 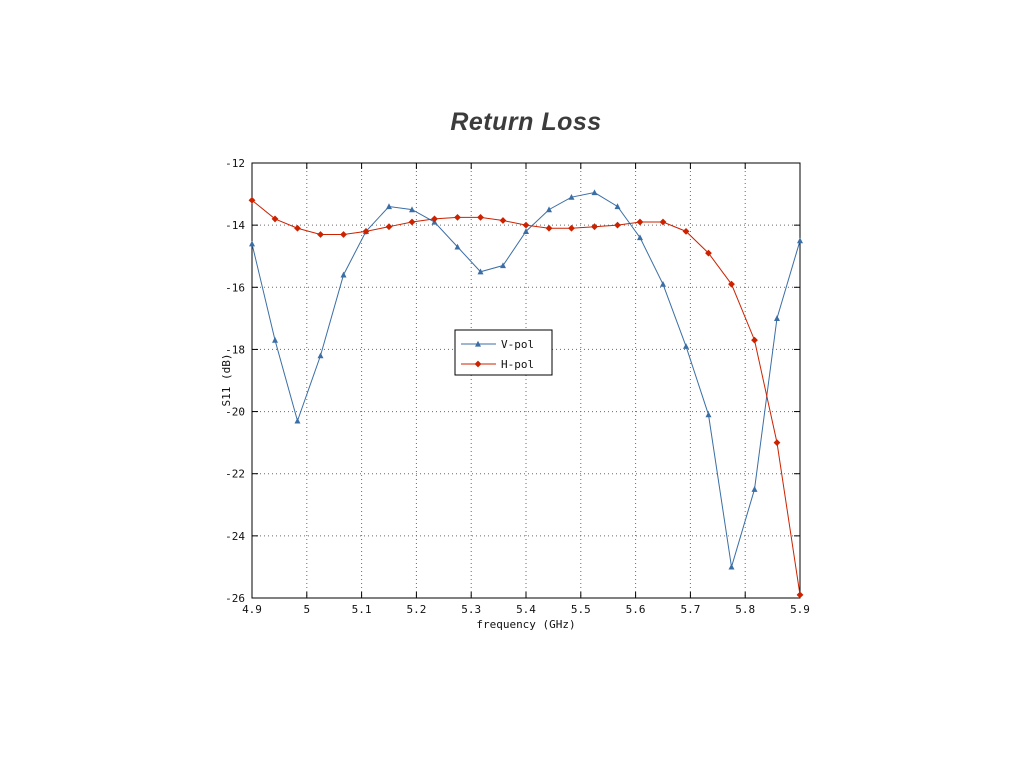 I want to click on svg-text: 5.4, so click(x=526, y=609).